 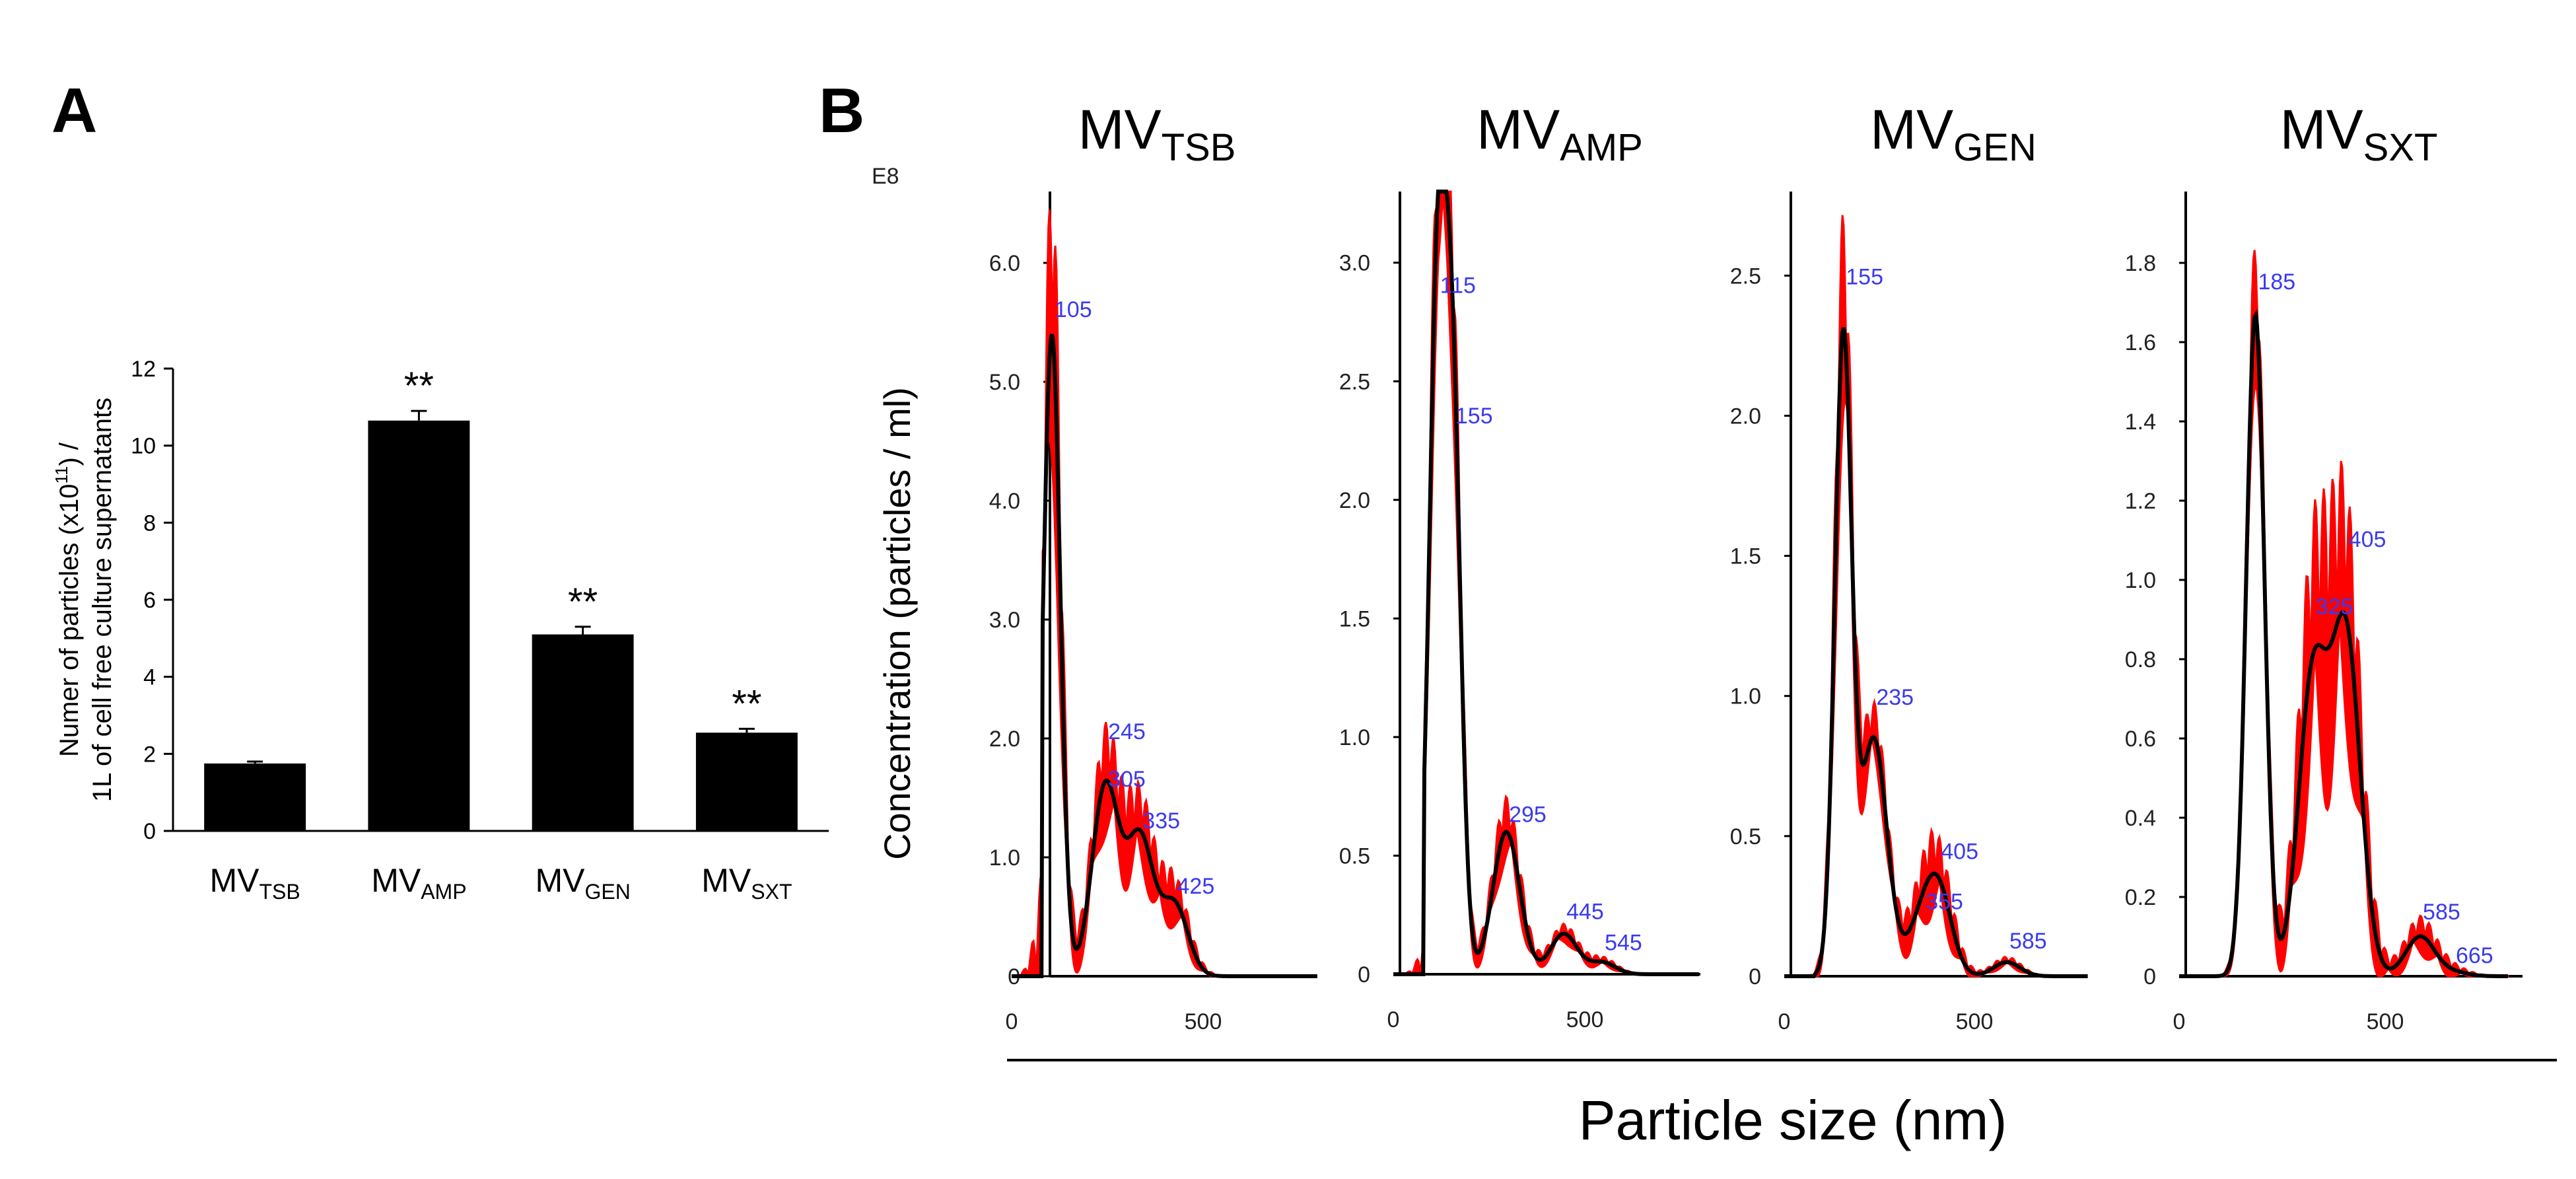 What do you see at coordinates (1458, 286) in the screenshot?
I see `peak-label: 115` at bounding box center [1458, 286].